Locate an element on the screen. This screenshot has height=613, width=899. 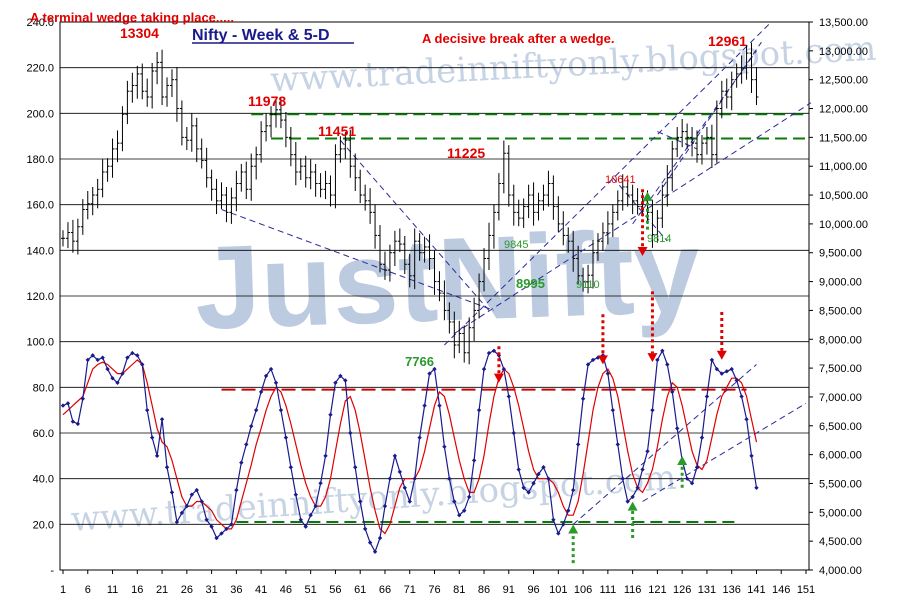
label-11225: 11225 is located at coordinates (466, 153).